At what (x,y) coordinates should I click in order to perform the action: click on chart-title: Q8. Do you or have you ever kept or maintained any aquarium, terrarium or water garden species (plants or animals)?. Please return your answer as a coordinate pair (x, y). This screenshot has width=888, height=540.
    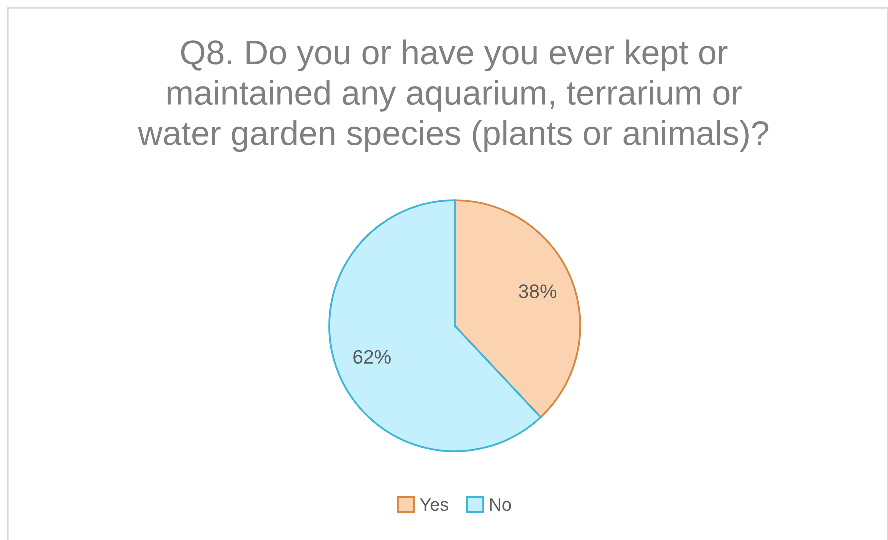
    Looking at the image, I should click on (453, 96).